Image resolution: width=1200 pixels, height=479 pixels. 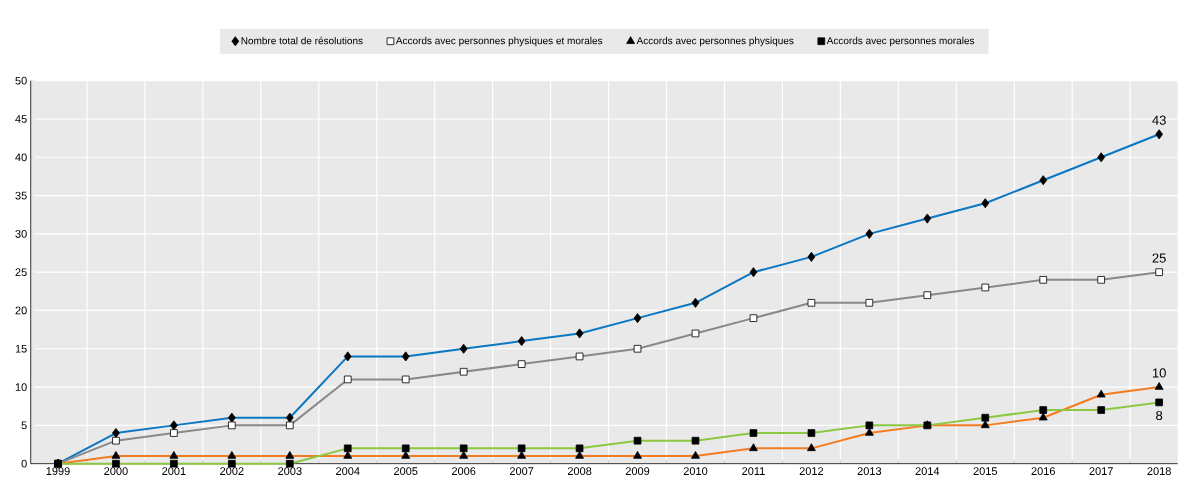 What do you see at coordinates (290, 471) in the screenshot?
I see `x-tick-label: 2003` at bounding box center [290, 471].